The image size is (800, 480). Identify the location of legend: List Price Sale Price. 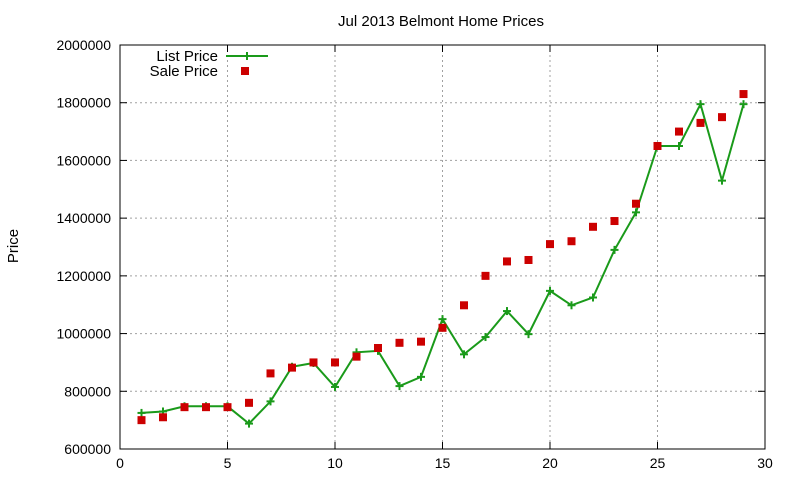
(209, 64).